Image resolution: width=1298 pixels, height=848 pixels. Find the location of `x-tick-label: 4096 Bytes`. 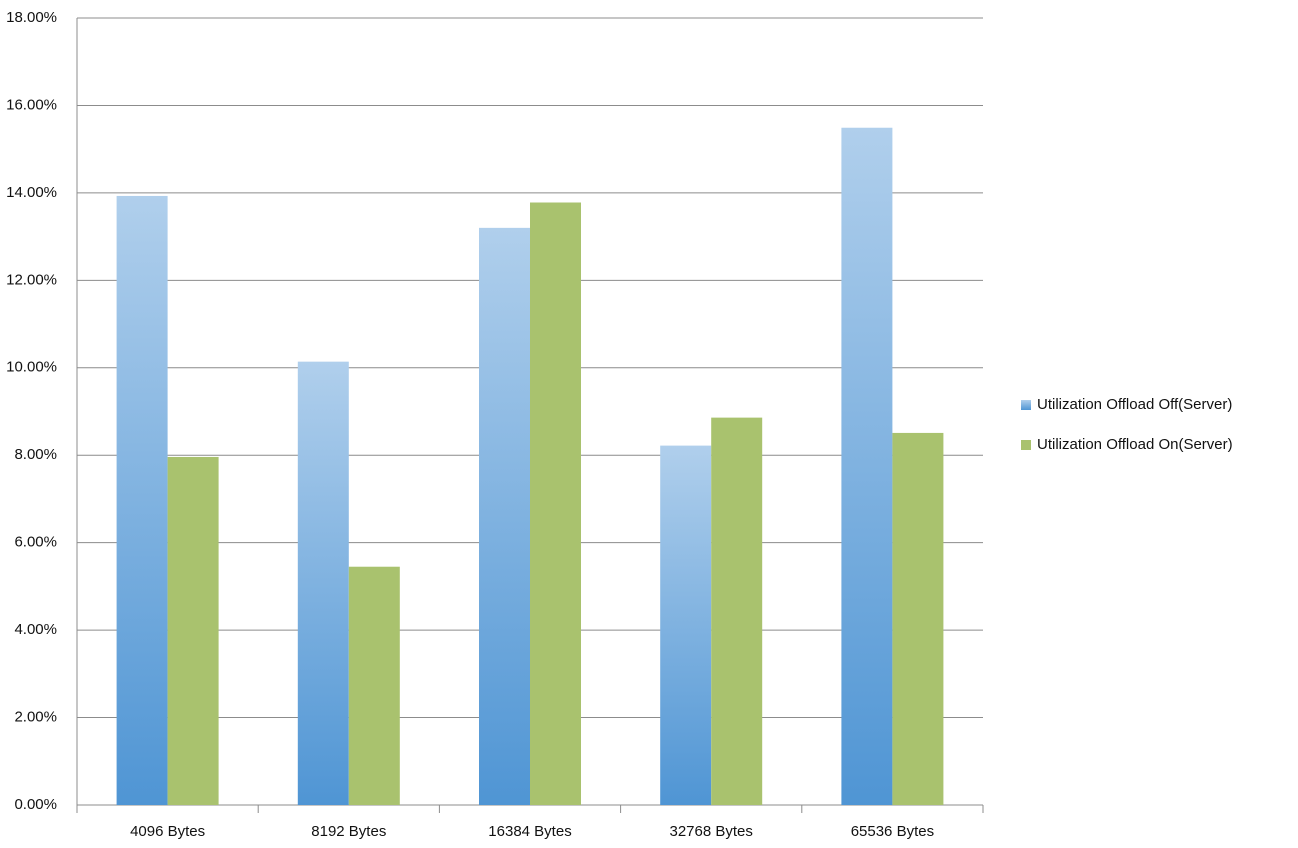

x-tick-label: 4096 Bytes is located at coordinates (167, 831).